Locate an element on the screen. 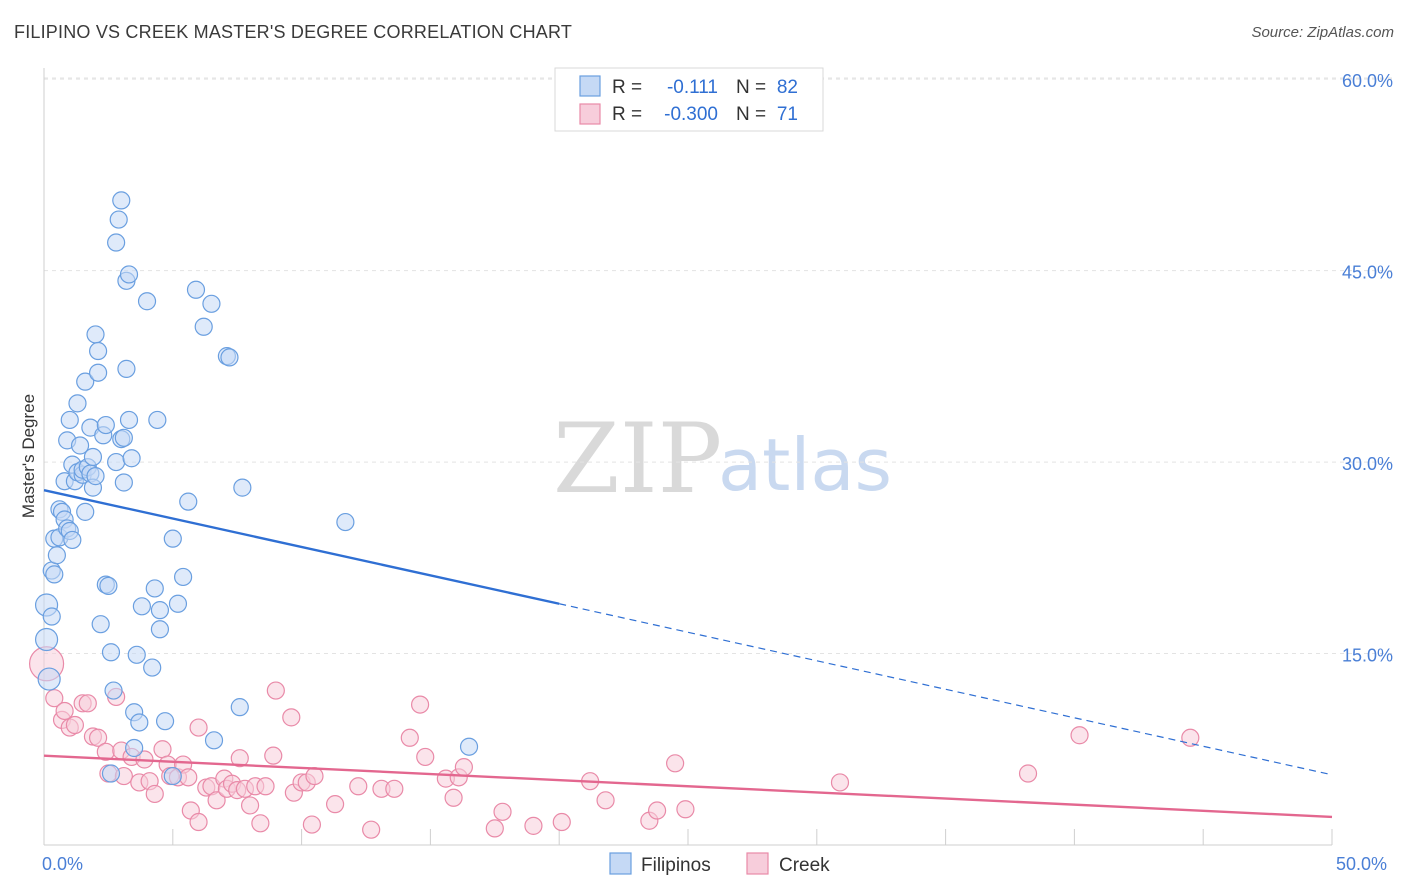 The height and width of the screenshot is (892, 1406). legend-swatch-creek is located at coordinates (590, 114).